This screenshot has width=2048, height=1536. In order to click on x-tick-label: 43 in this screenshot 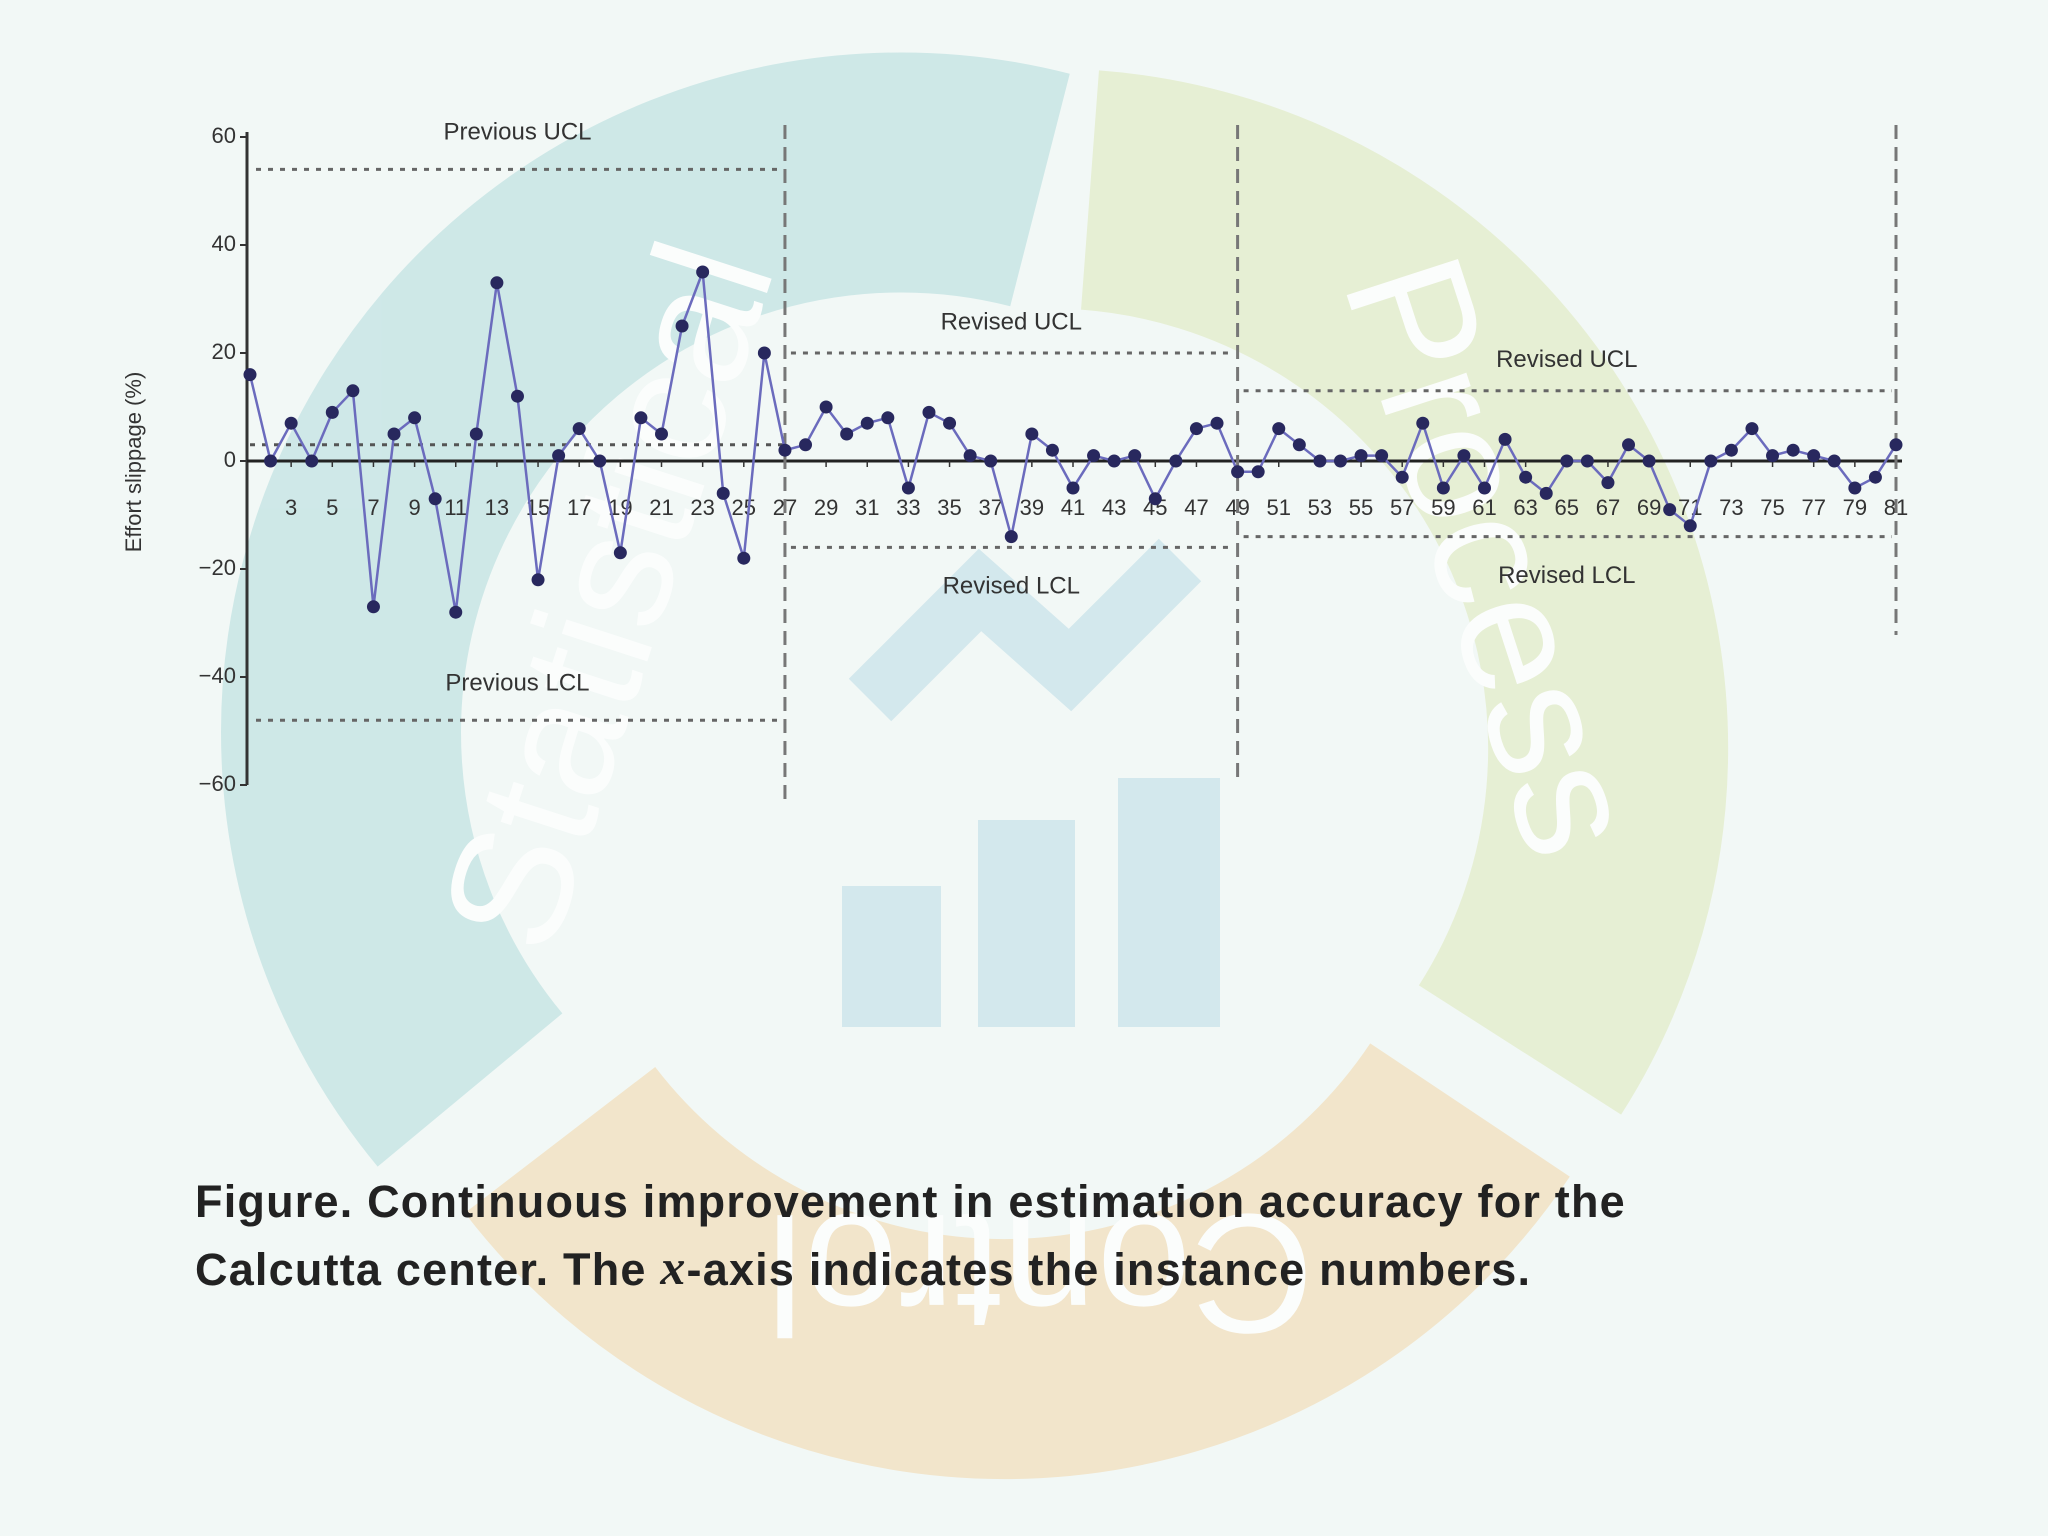, I will do `click(1114, 507)`.